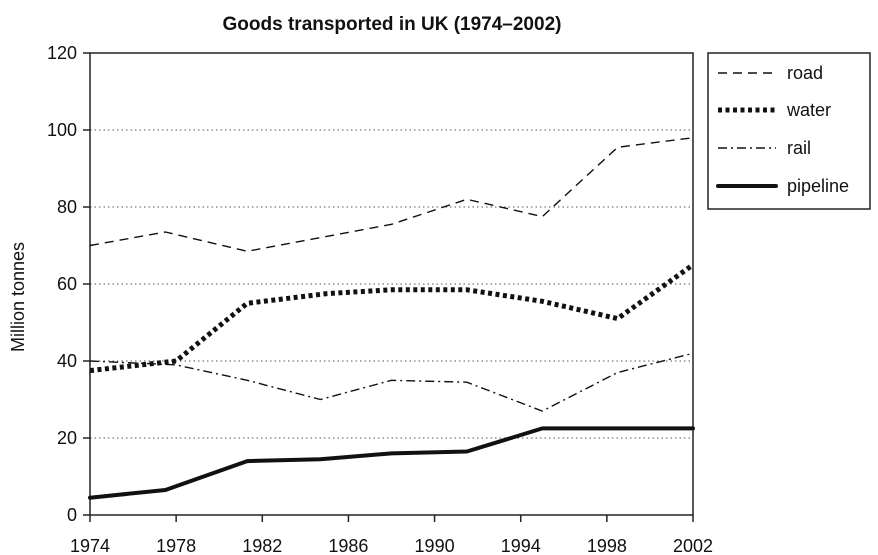  Describe the element at coordinates (176, 545) in the screenshot. I see `x-tick-label: 1978` at that location.